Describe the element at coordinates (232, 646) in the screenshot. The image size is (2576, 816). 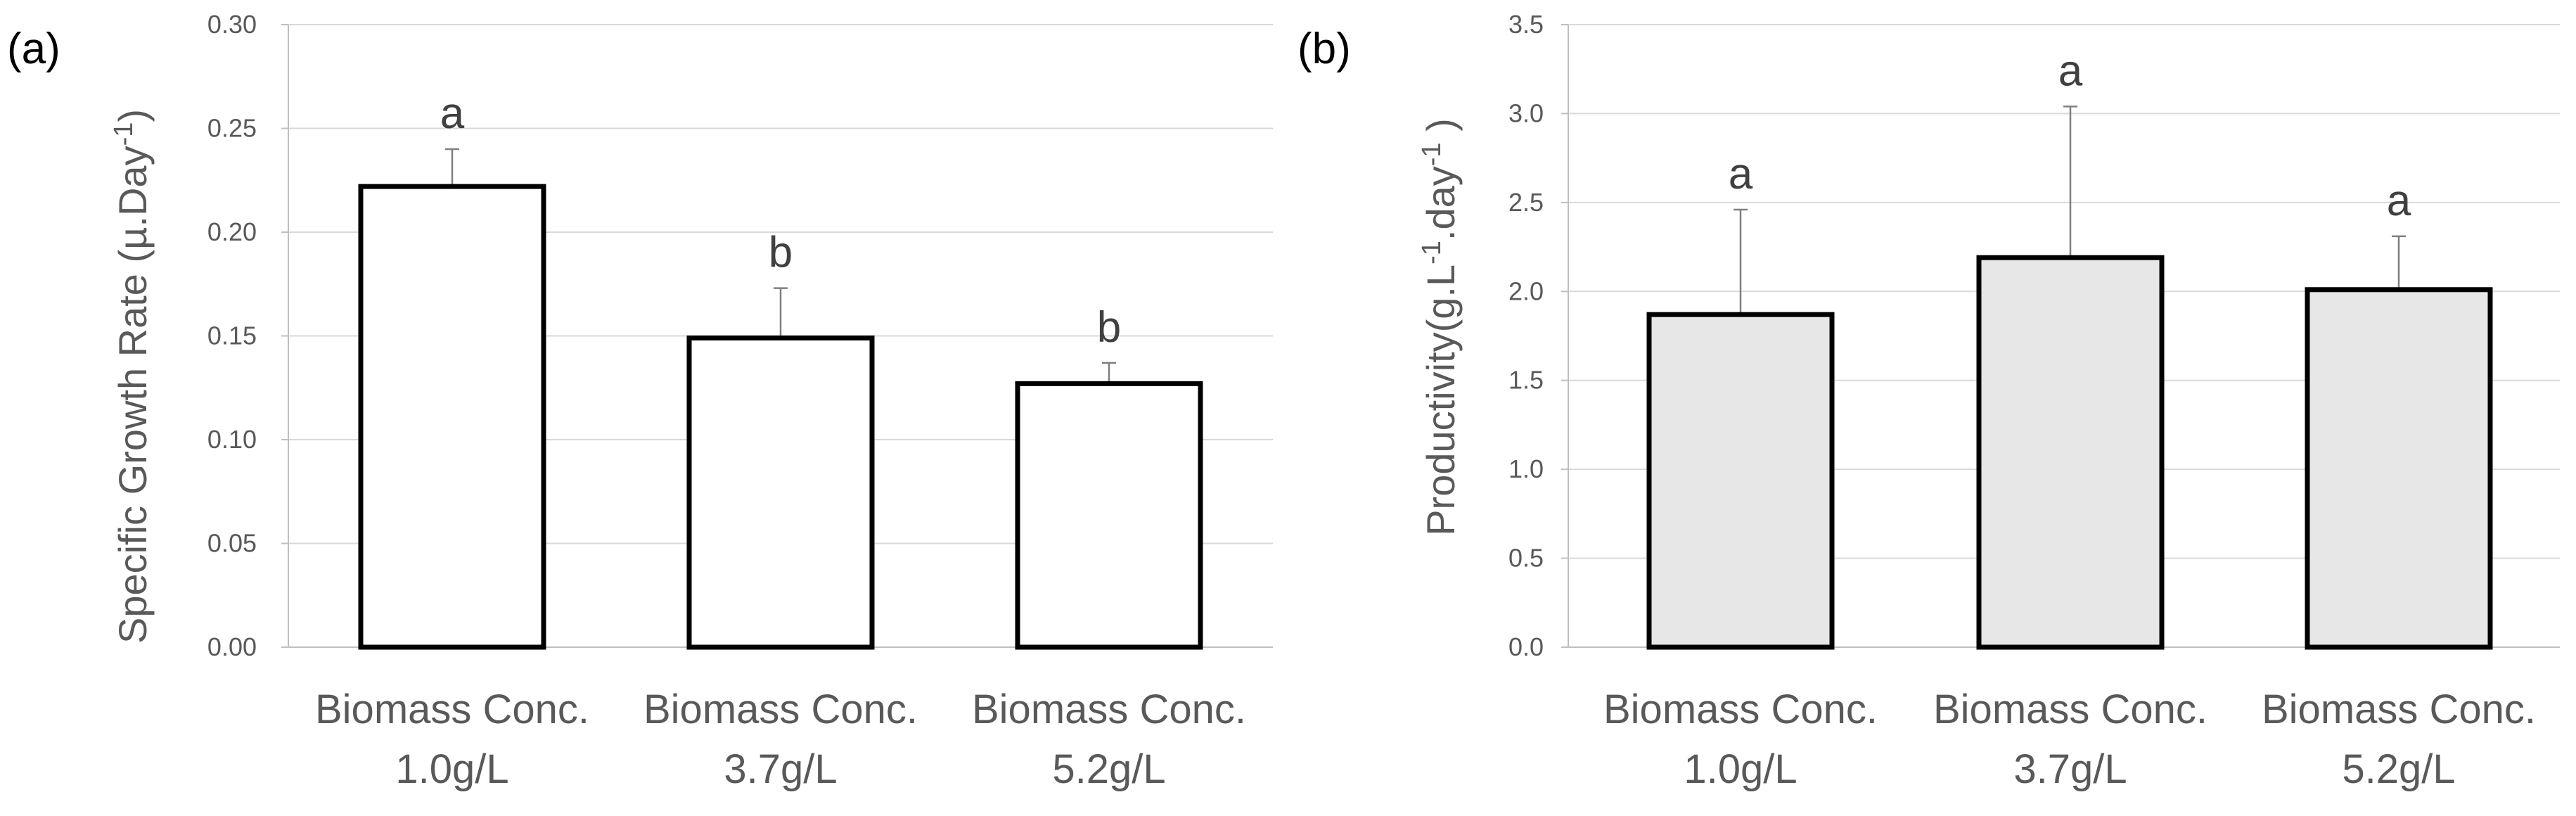
I see `y-tick-label: 0.00` at that location.